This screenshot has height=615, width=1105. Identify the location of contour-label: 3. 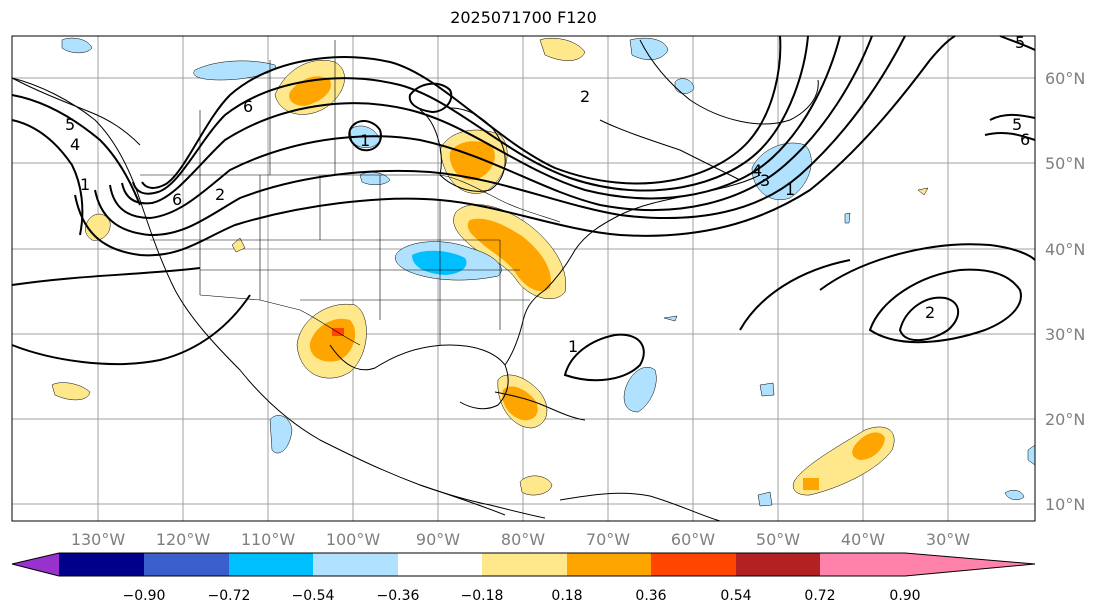
(765, 180).